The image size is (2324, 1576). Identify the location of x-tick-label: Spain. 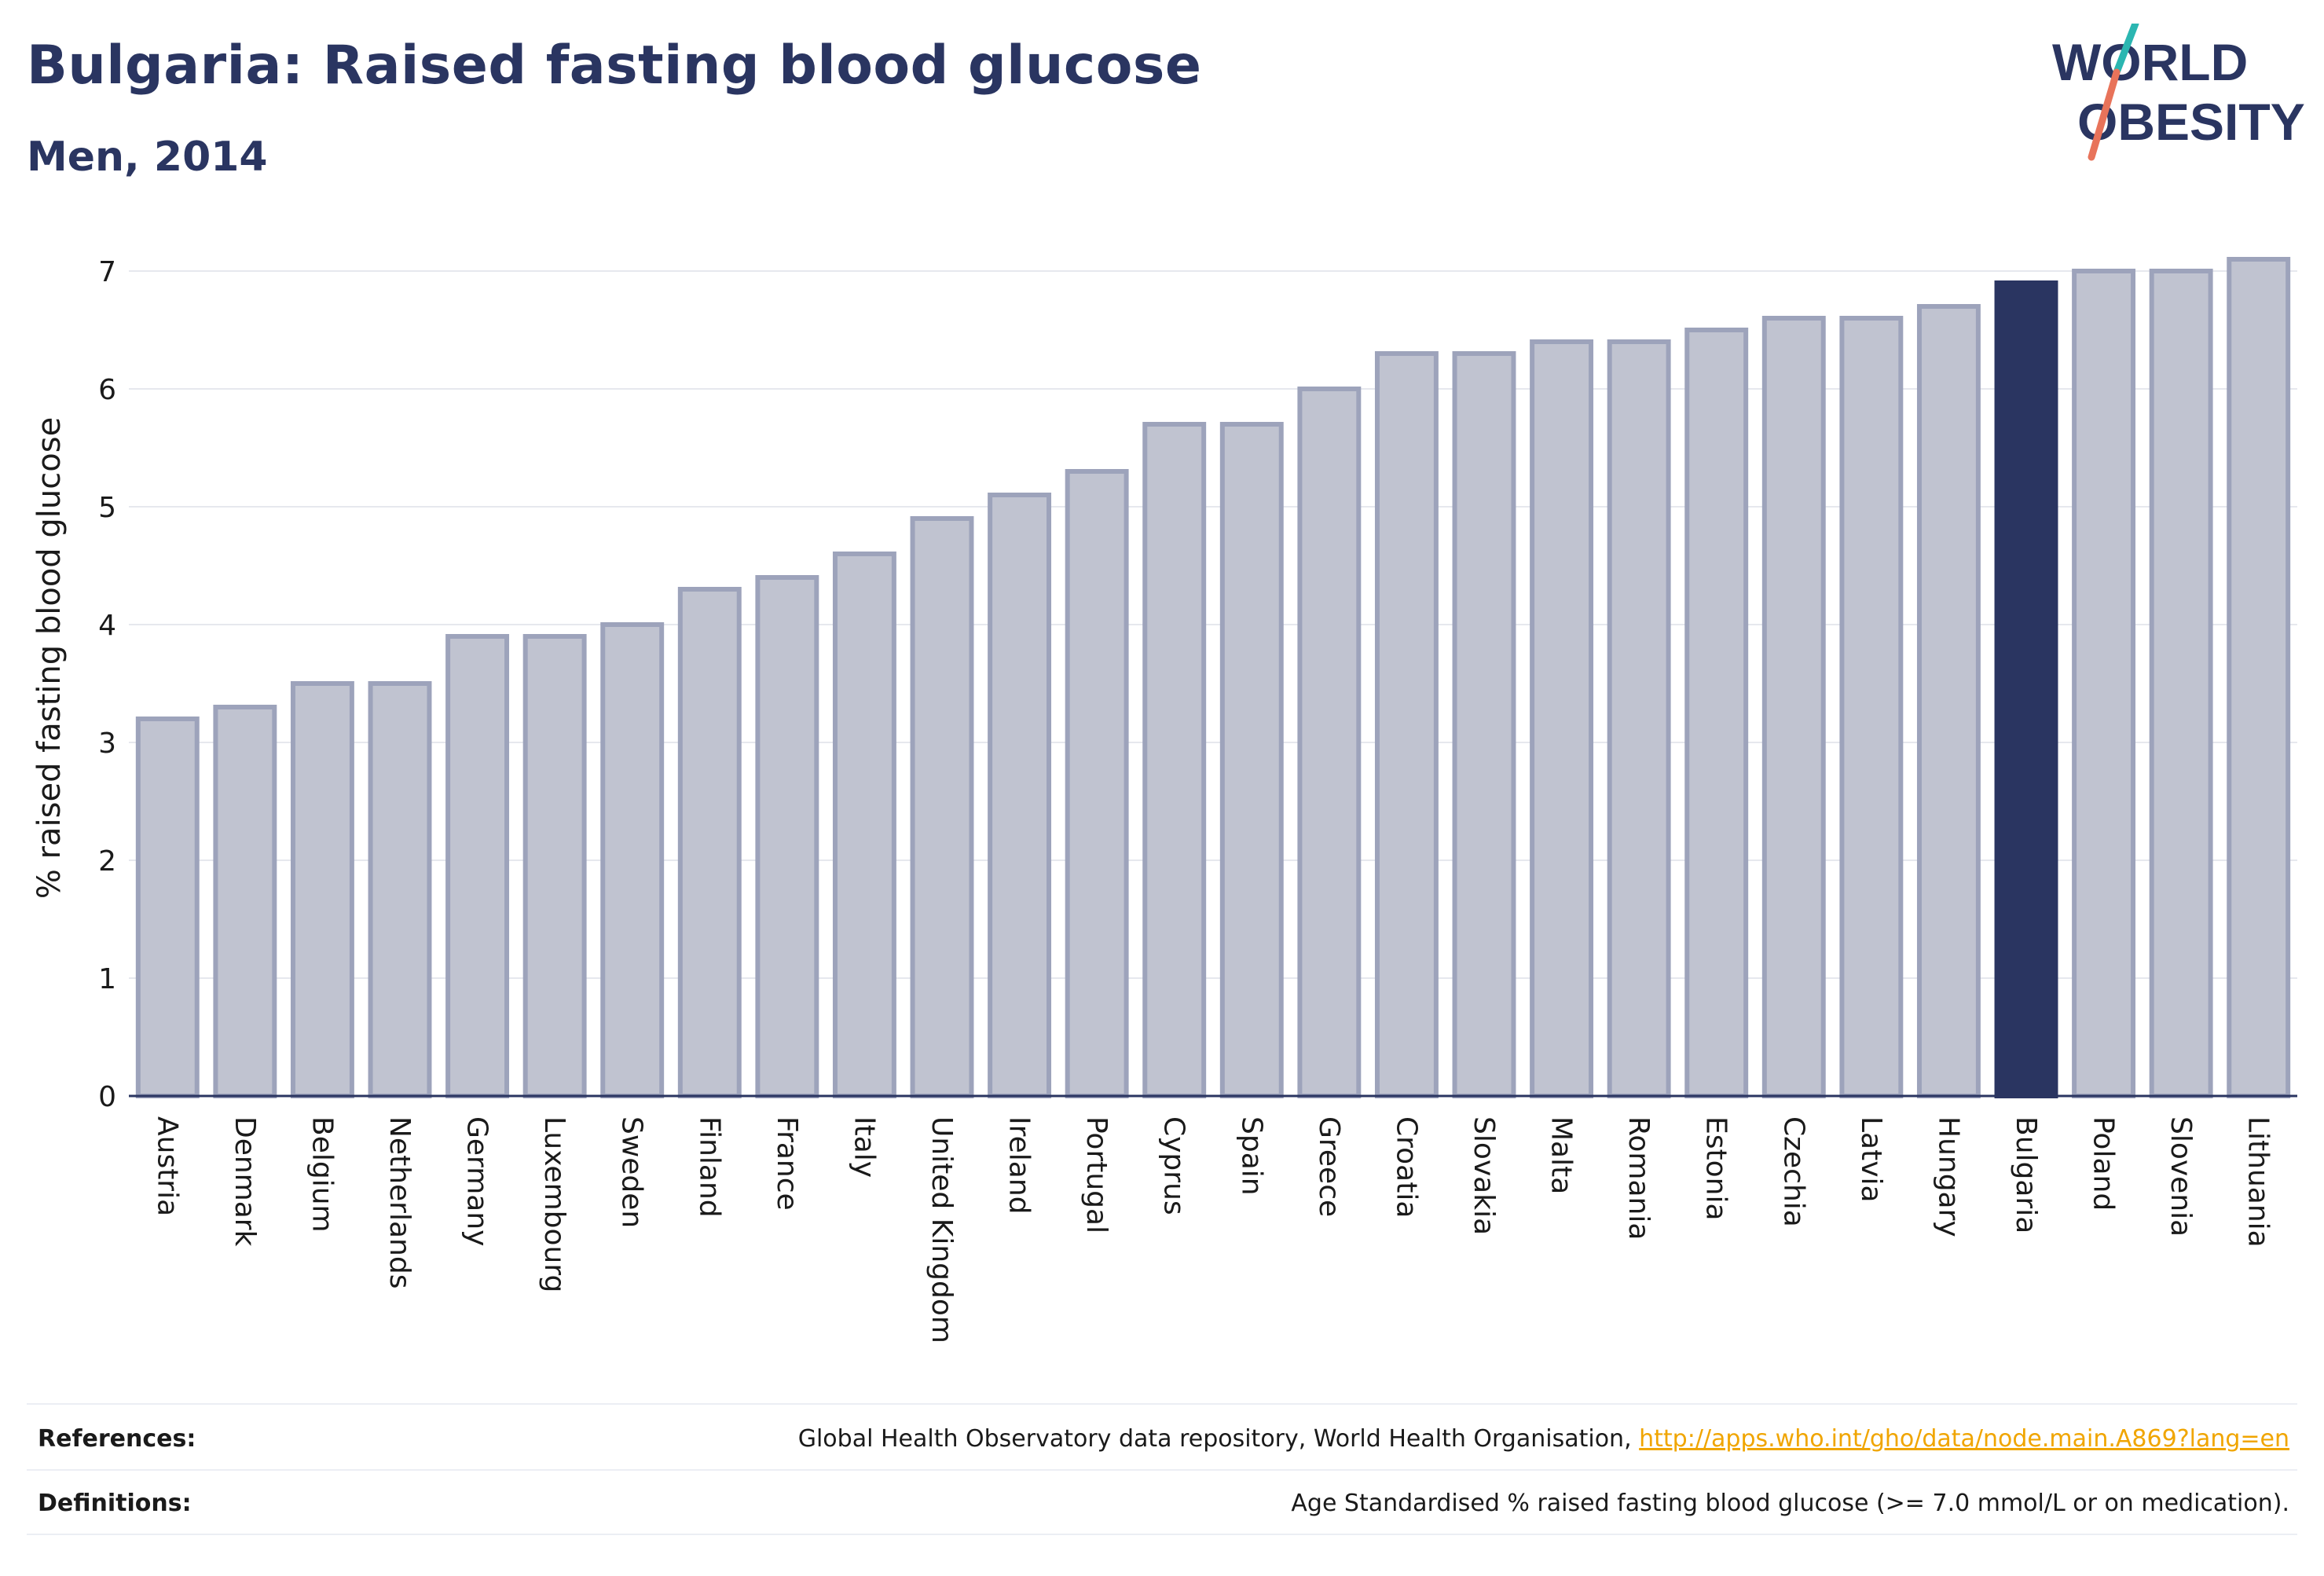
(1251, 1156).